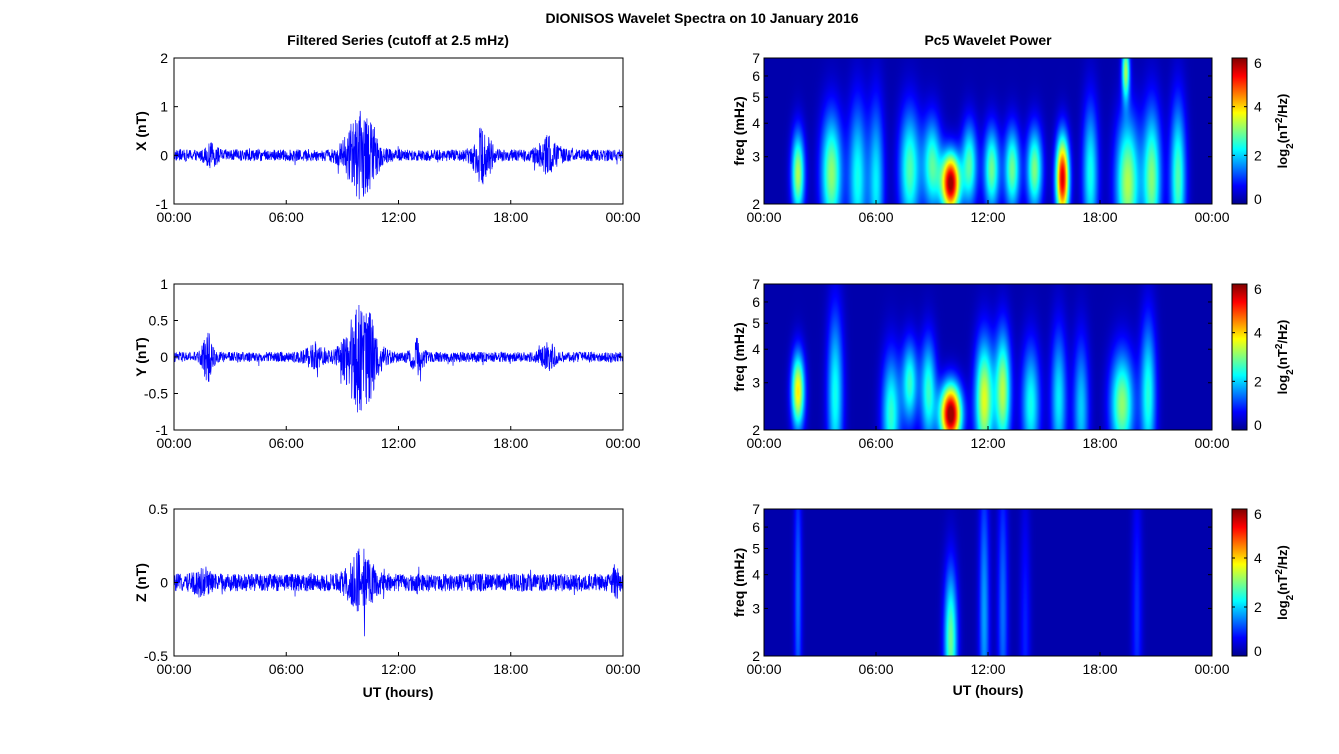 The width and height of the screenshot is (1339, 754). I want to click on series-y-ylabel: Y (nT), so click(141, 356).